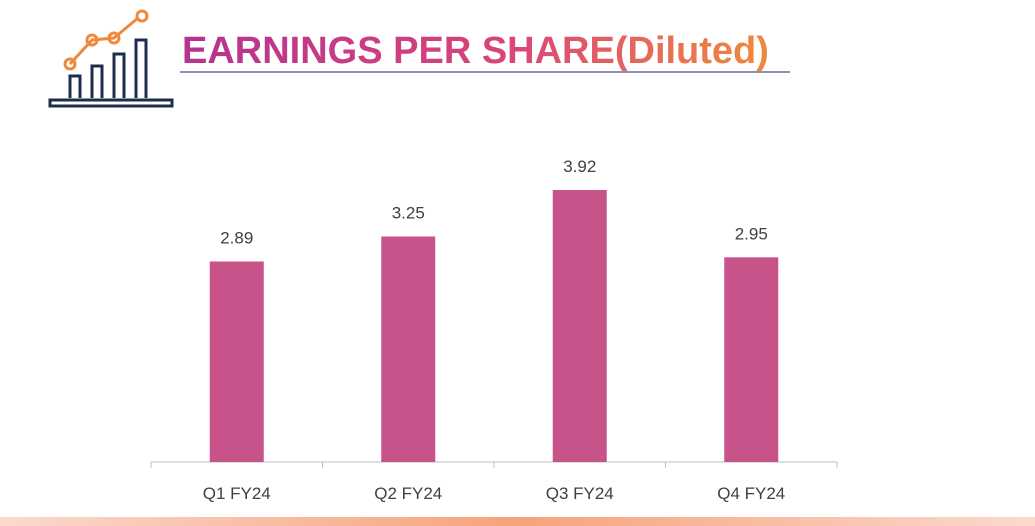  I want to click on x-tick-label: Q1 FY24, so click(237, 493).